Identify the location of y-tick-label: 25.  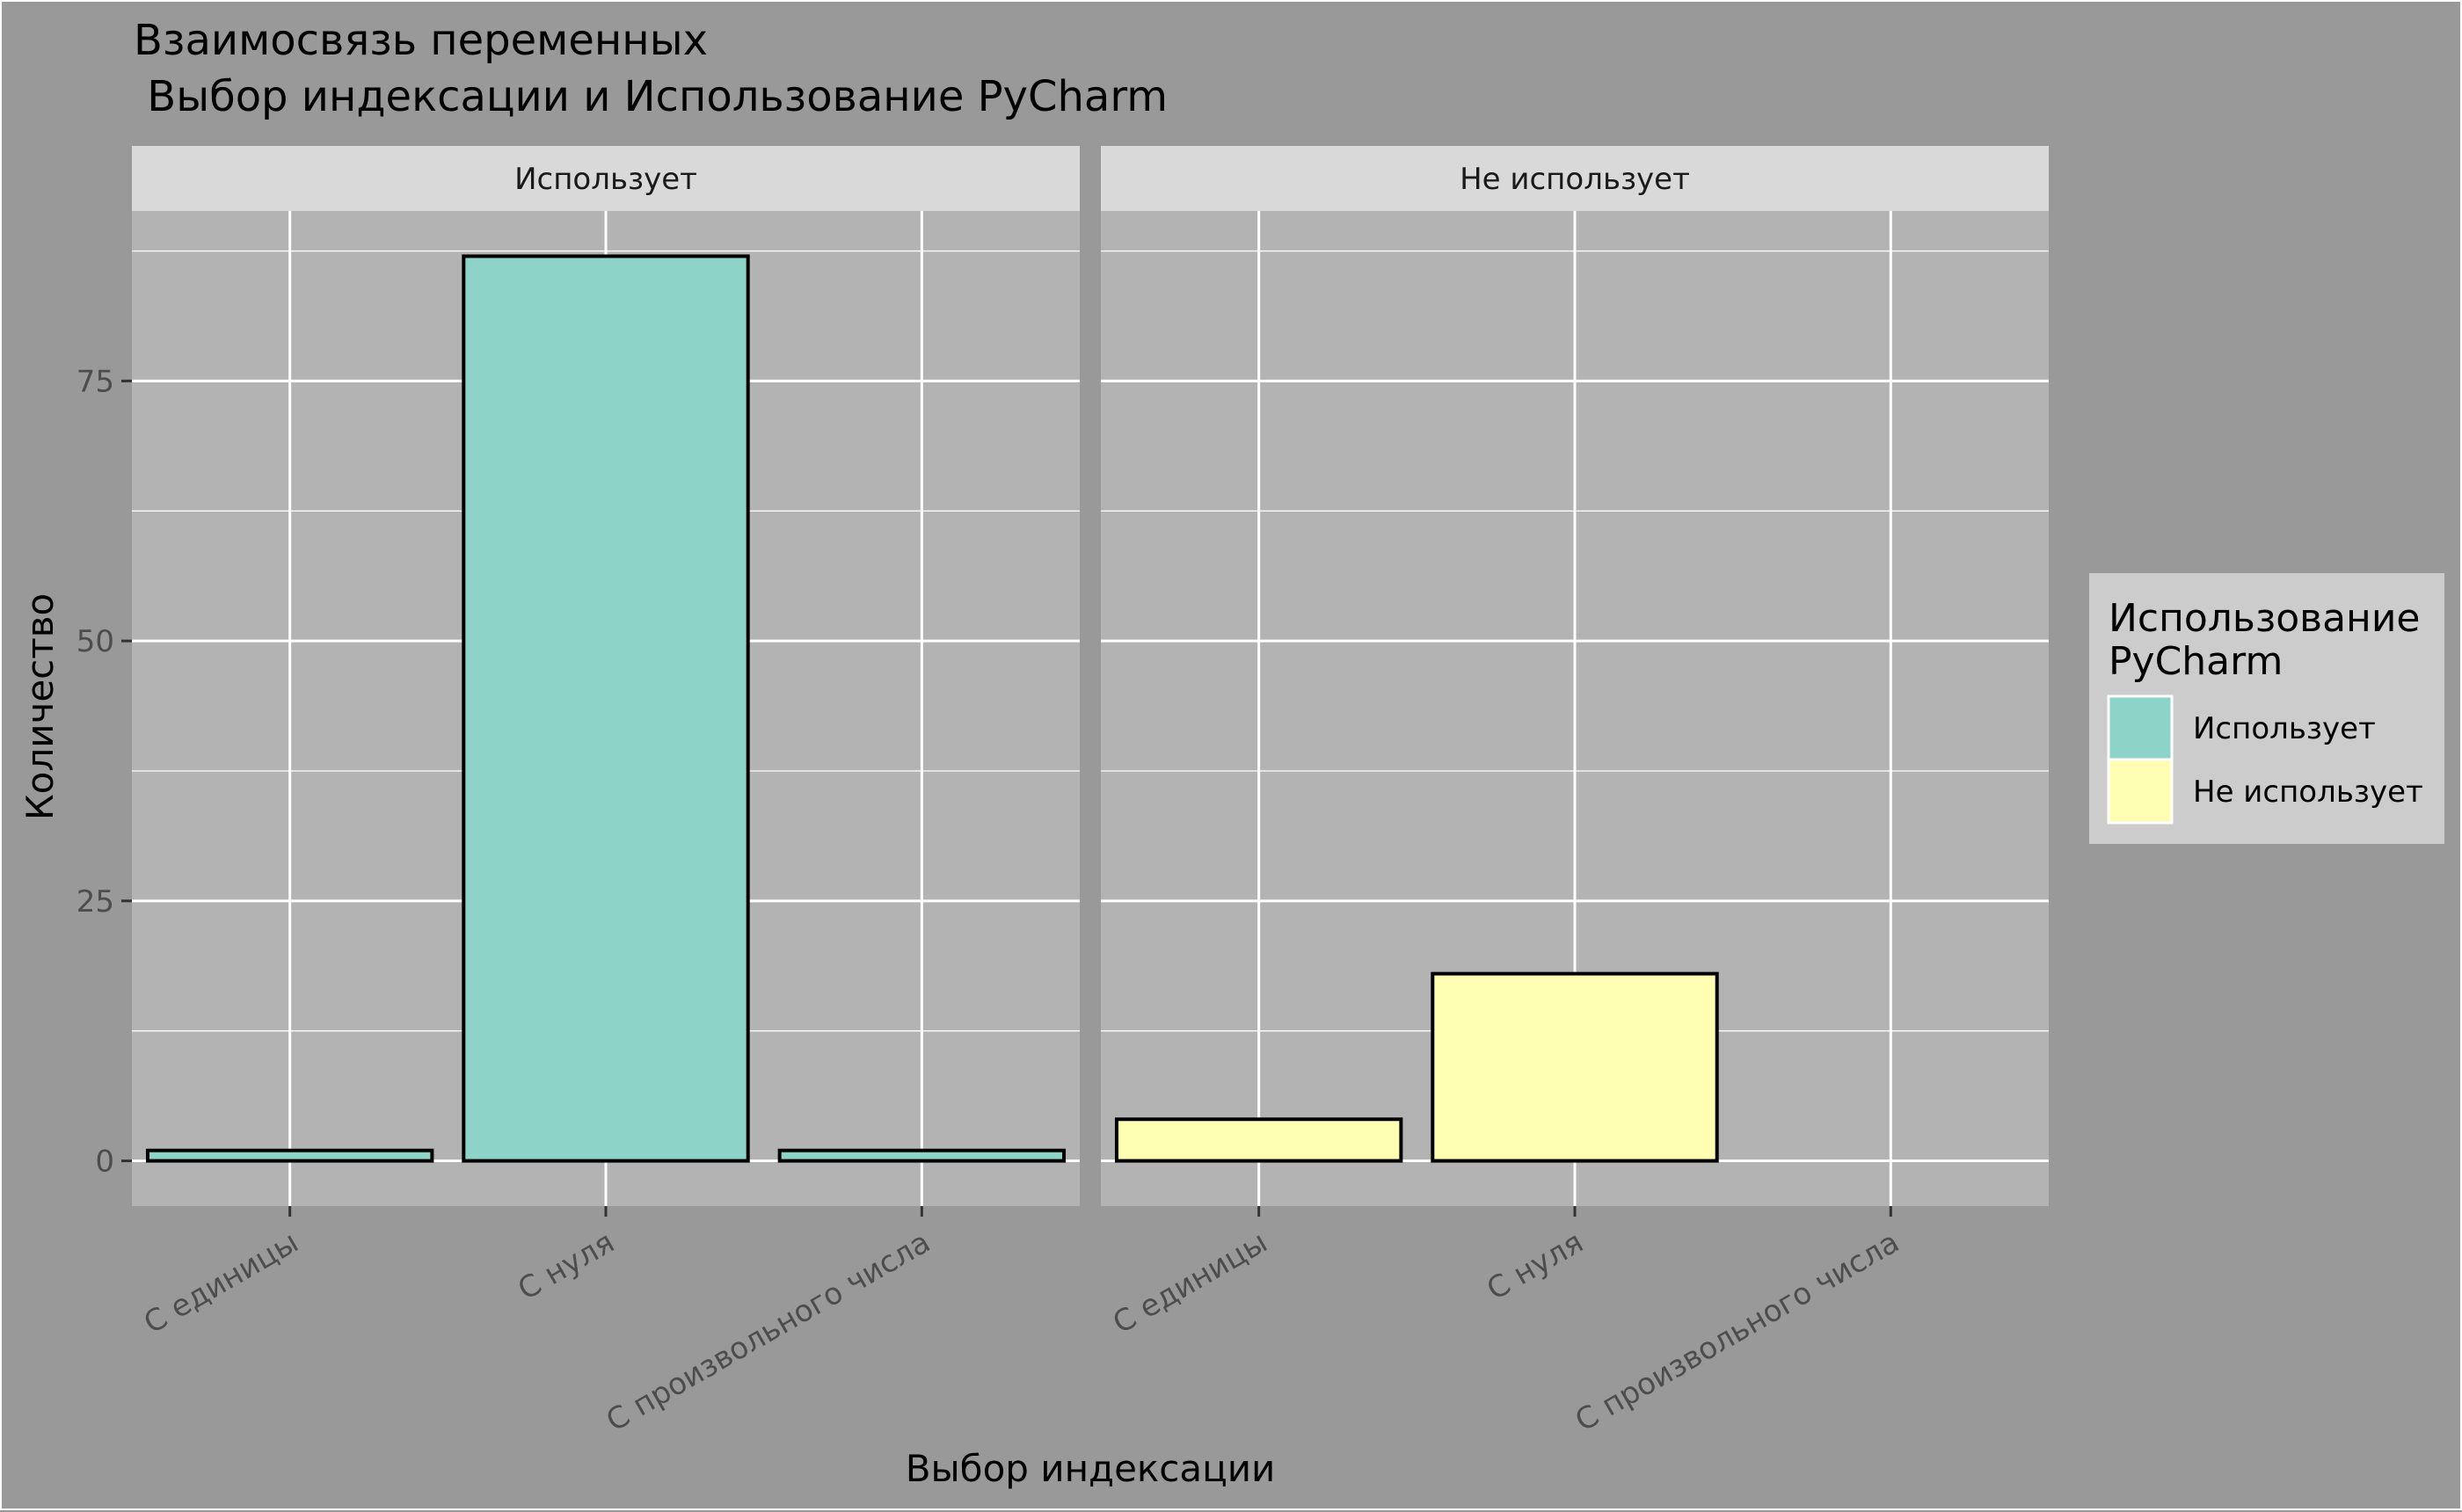
(95, 902).